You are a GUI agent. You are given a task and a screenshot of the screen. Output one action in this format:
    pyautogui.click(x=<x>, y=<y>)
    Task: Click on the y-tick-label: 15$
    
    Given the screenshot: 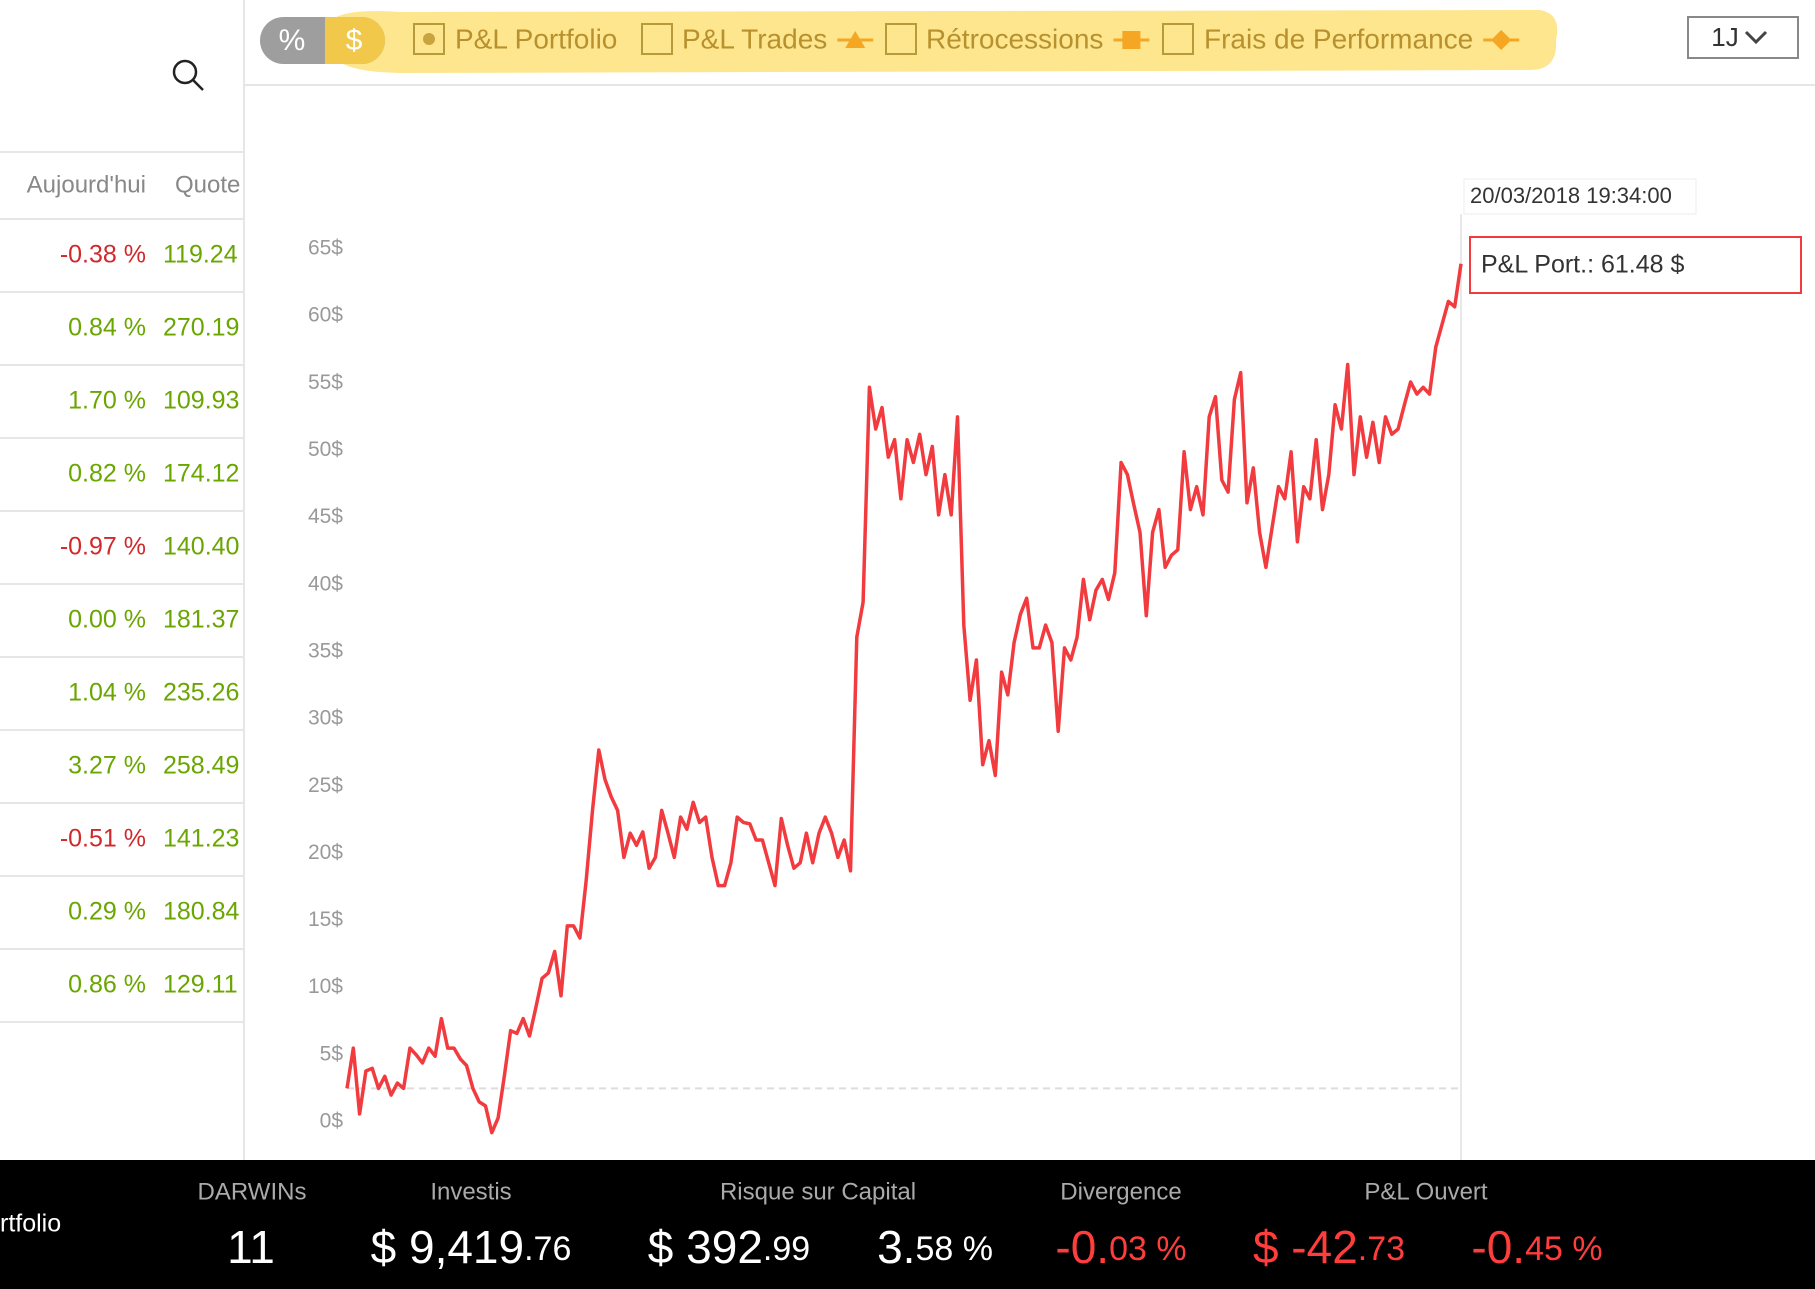 What is the action you would take?
    pyautogui.click(x=325, y=919)
    